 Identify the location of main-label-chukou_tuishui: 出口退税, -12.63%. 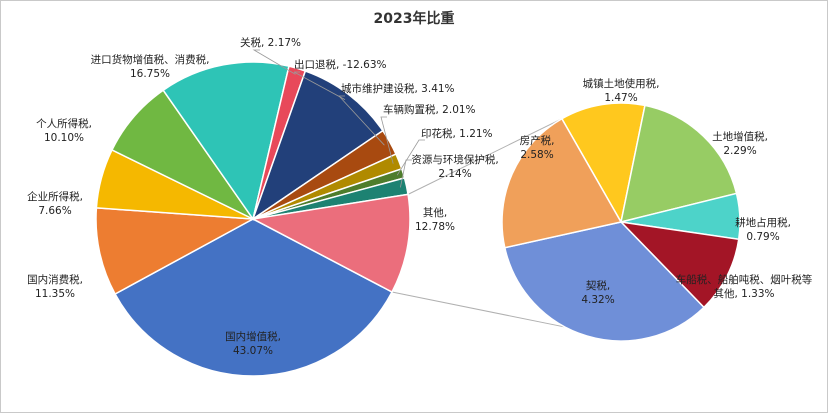
(340, 64).